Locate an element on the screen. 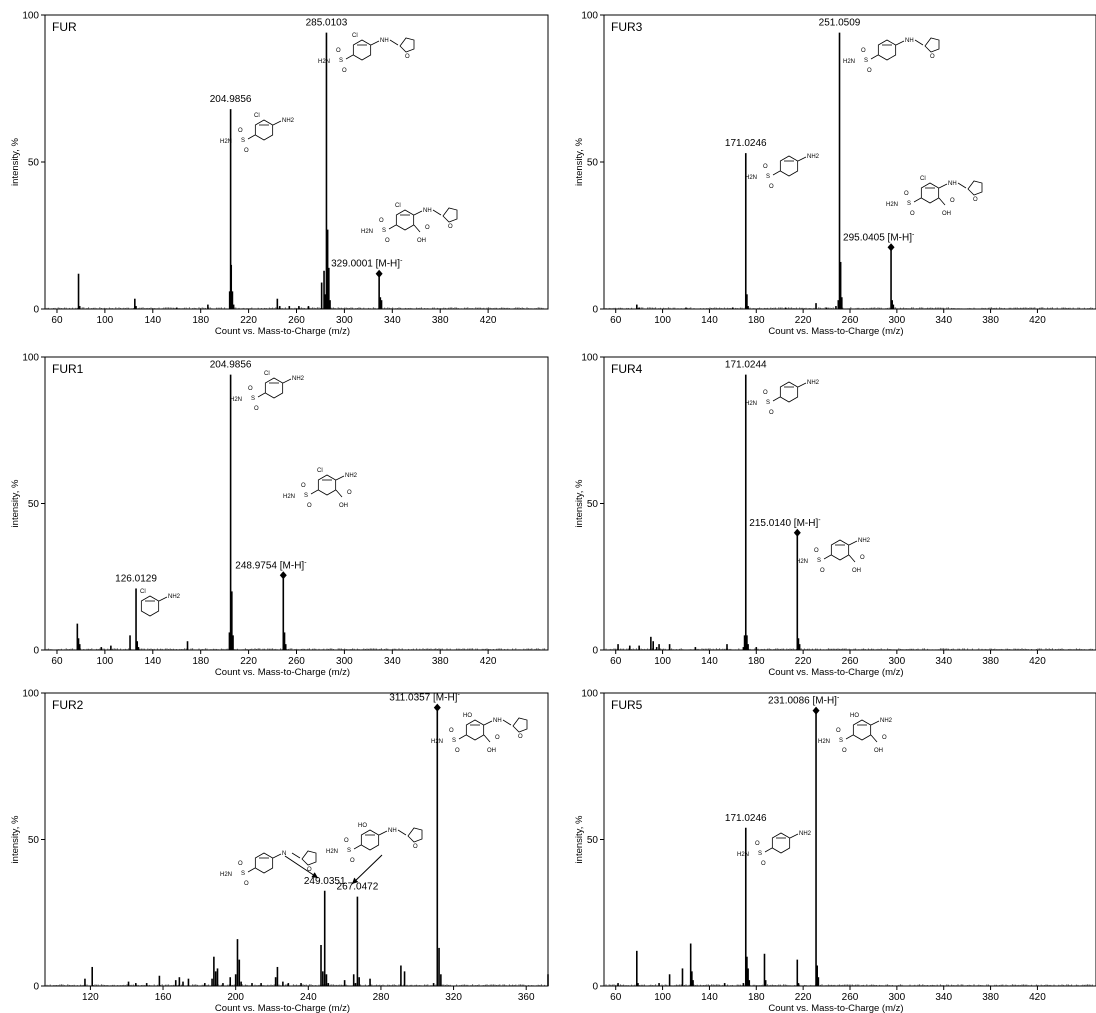 The width and height of the screenshot is (1096, 1013). x-tick-label: 120 is located at coordinates (90, 997).